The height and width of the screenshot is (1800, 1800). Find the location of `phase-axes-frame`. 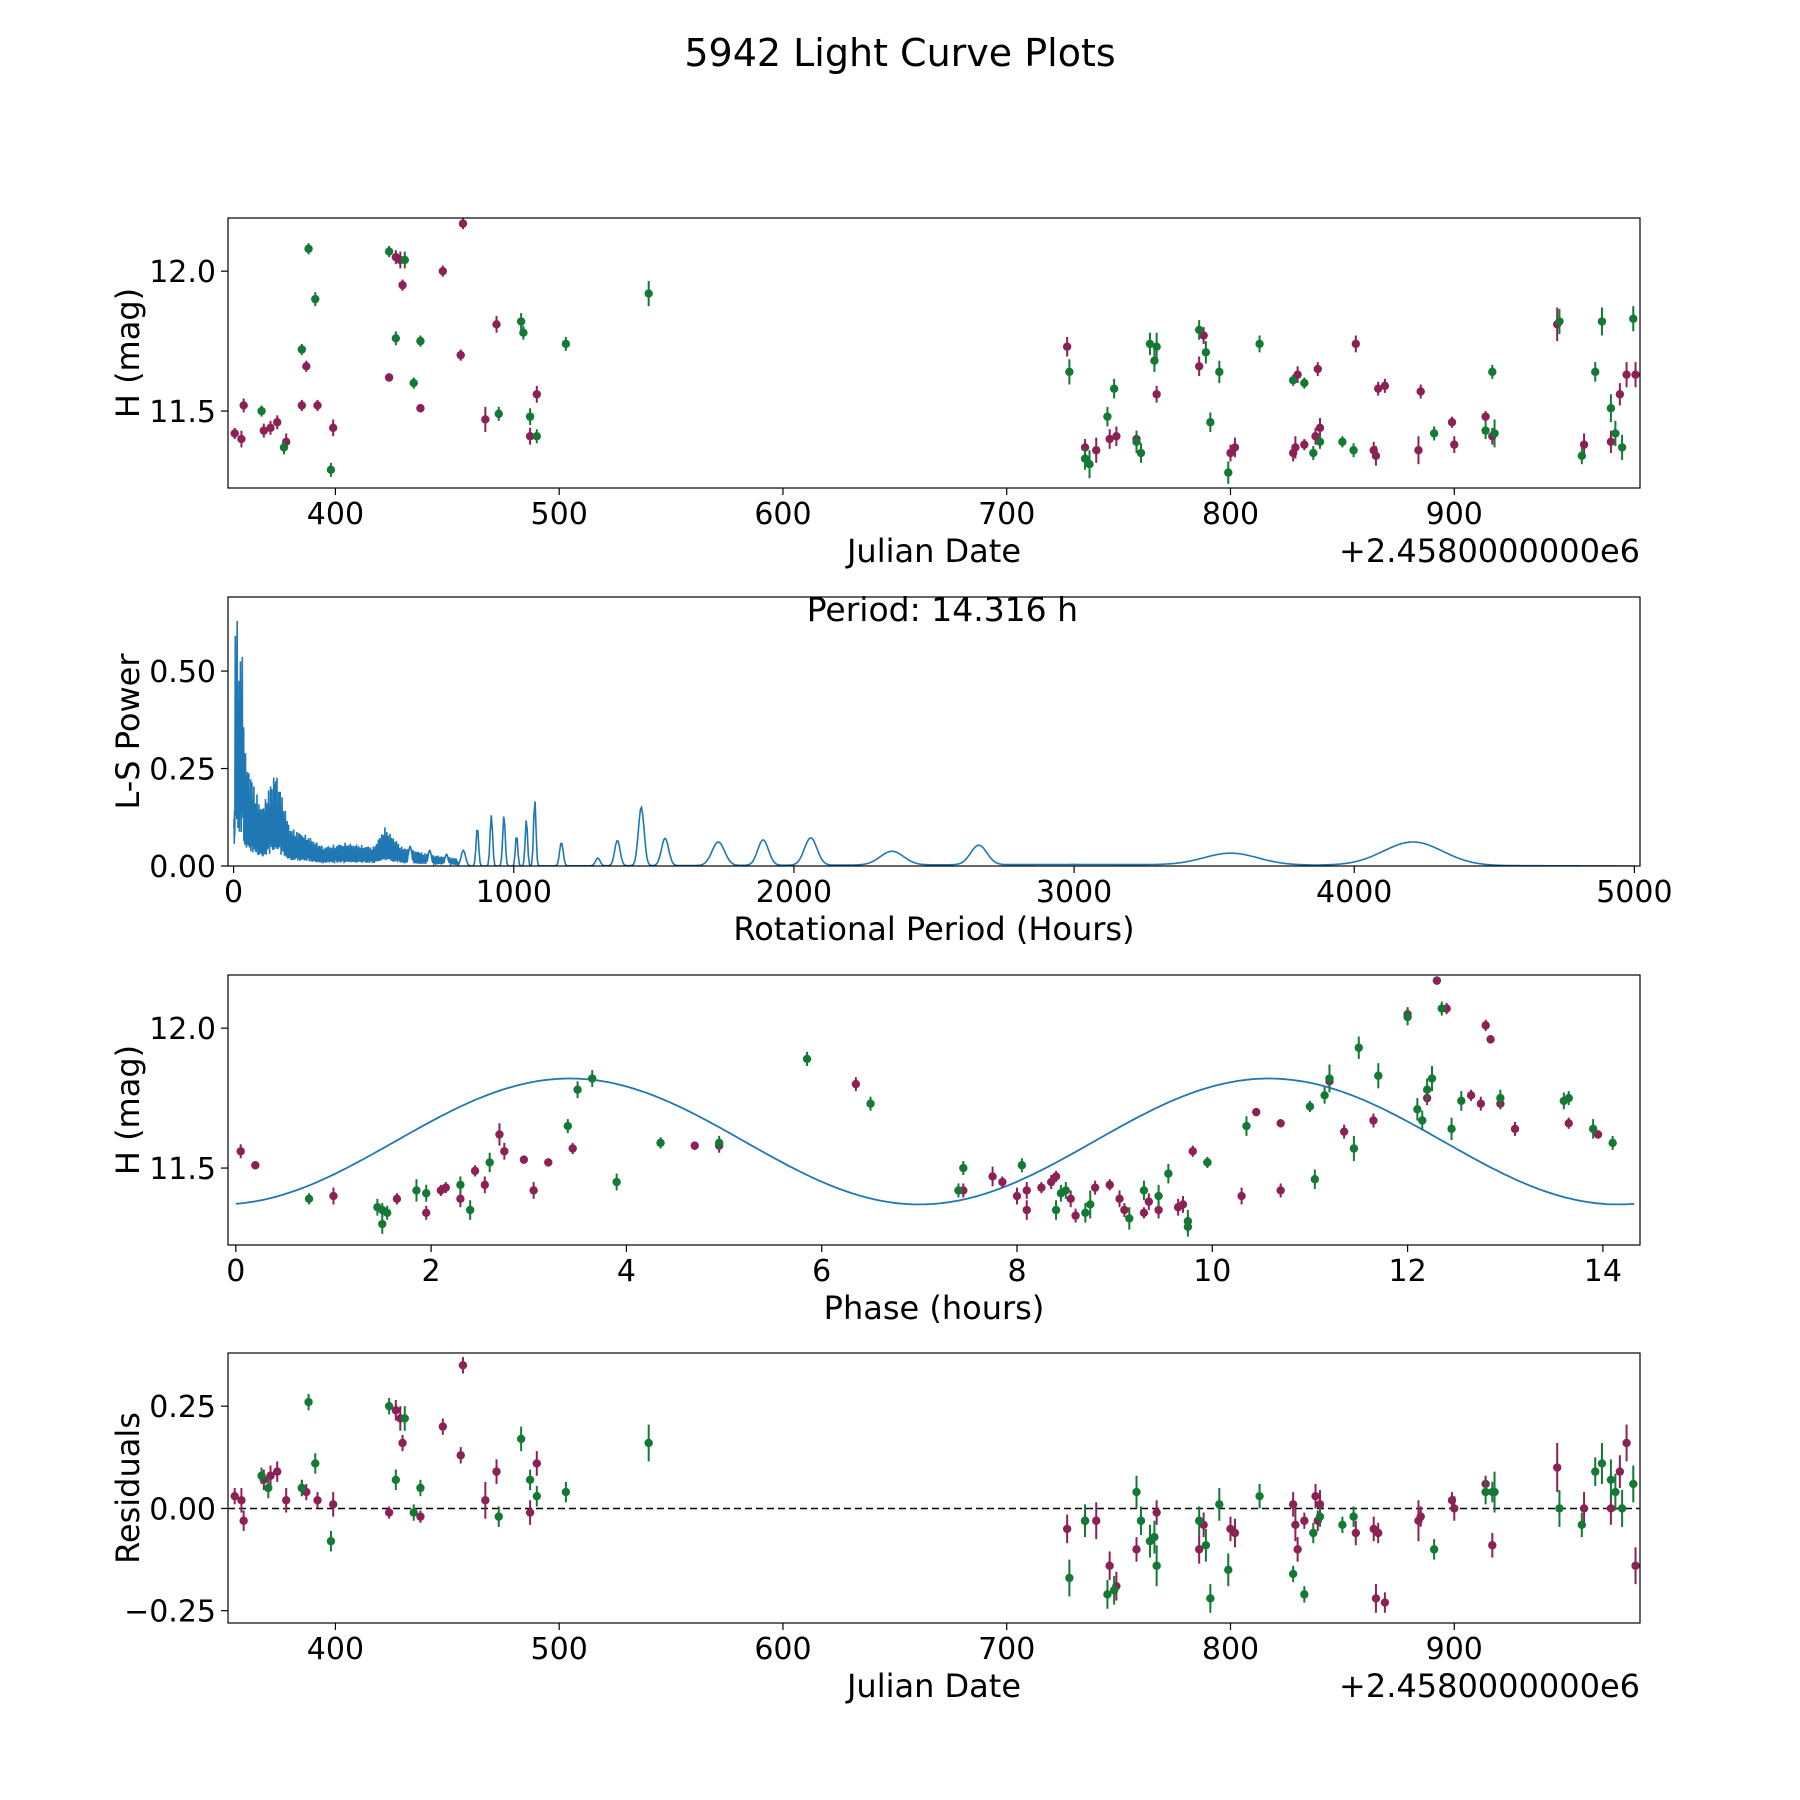

phase-axes-frame is located at coordinates (934, 1110).